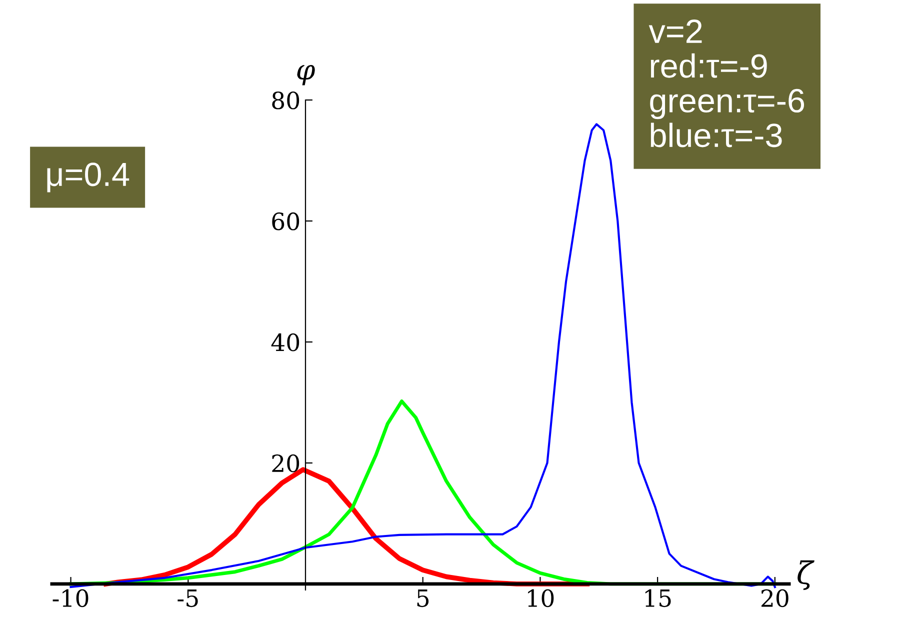 The height and width of the screenshot is (622, 901). What do you see at coordinates (423, 599) in the screenshot?
I see `x-tick-label: 5` at bounding box center [423, 599].